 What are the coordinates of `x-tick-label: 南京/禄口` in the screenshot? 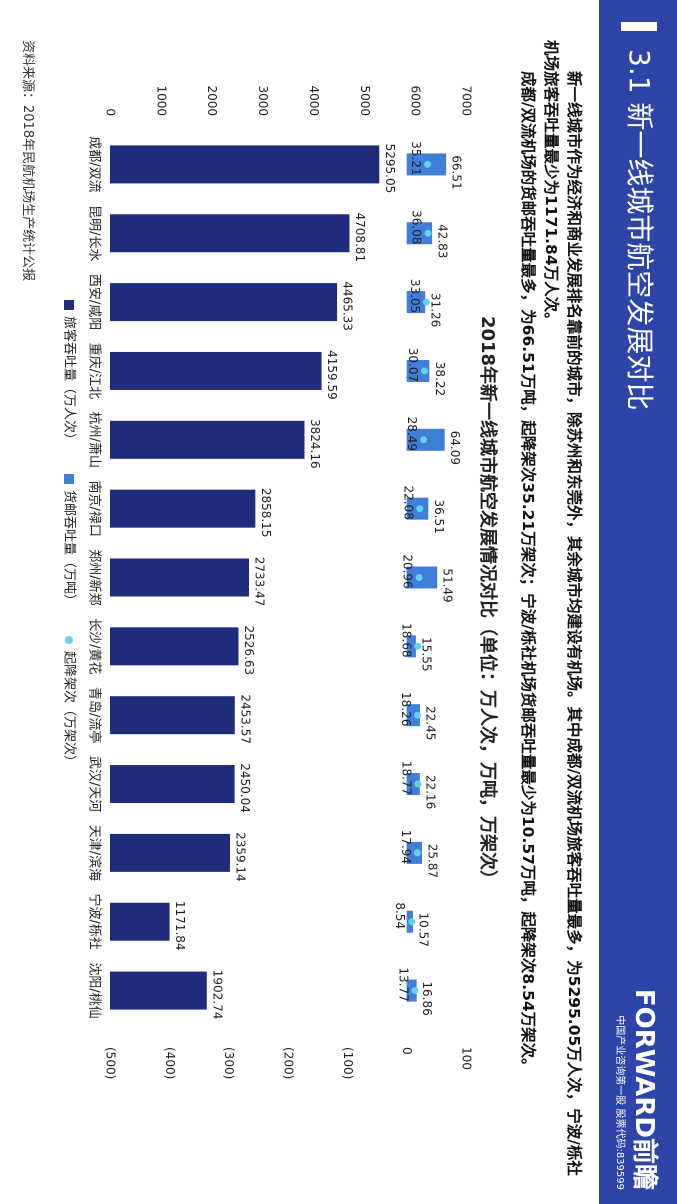 It's located at (95, 508).